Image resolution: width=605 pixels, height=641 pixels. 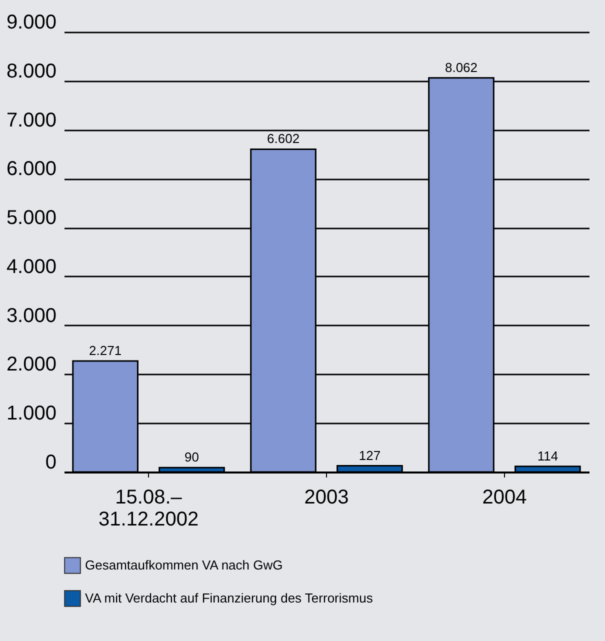 I want to click on y-tick-label: 3.000, so click(x=31, y=315).